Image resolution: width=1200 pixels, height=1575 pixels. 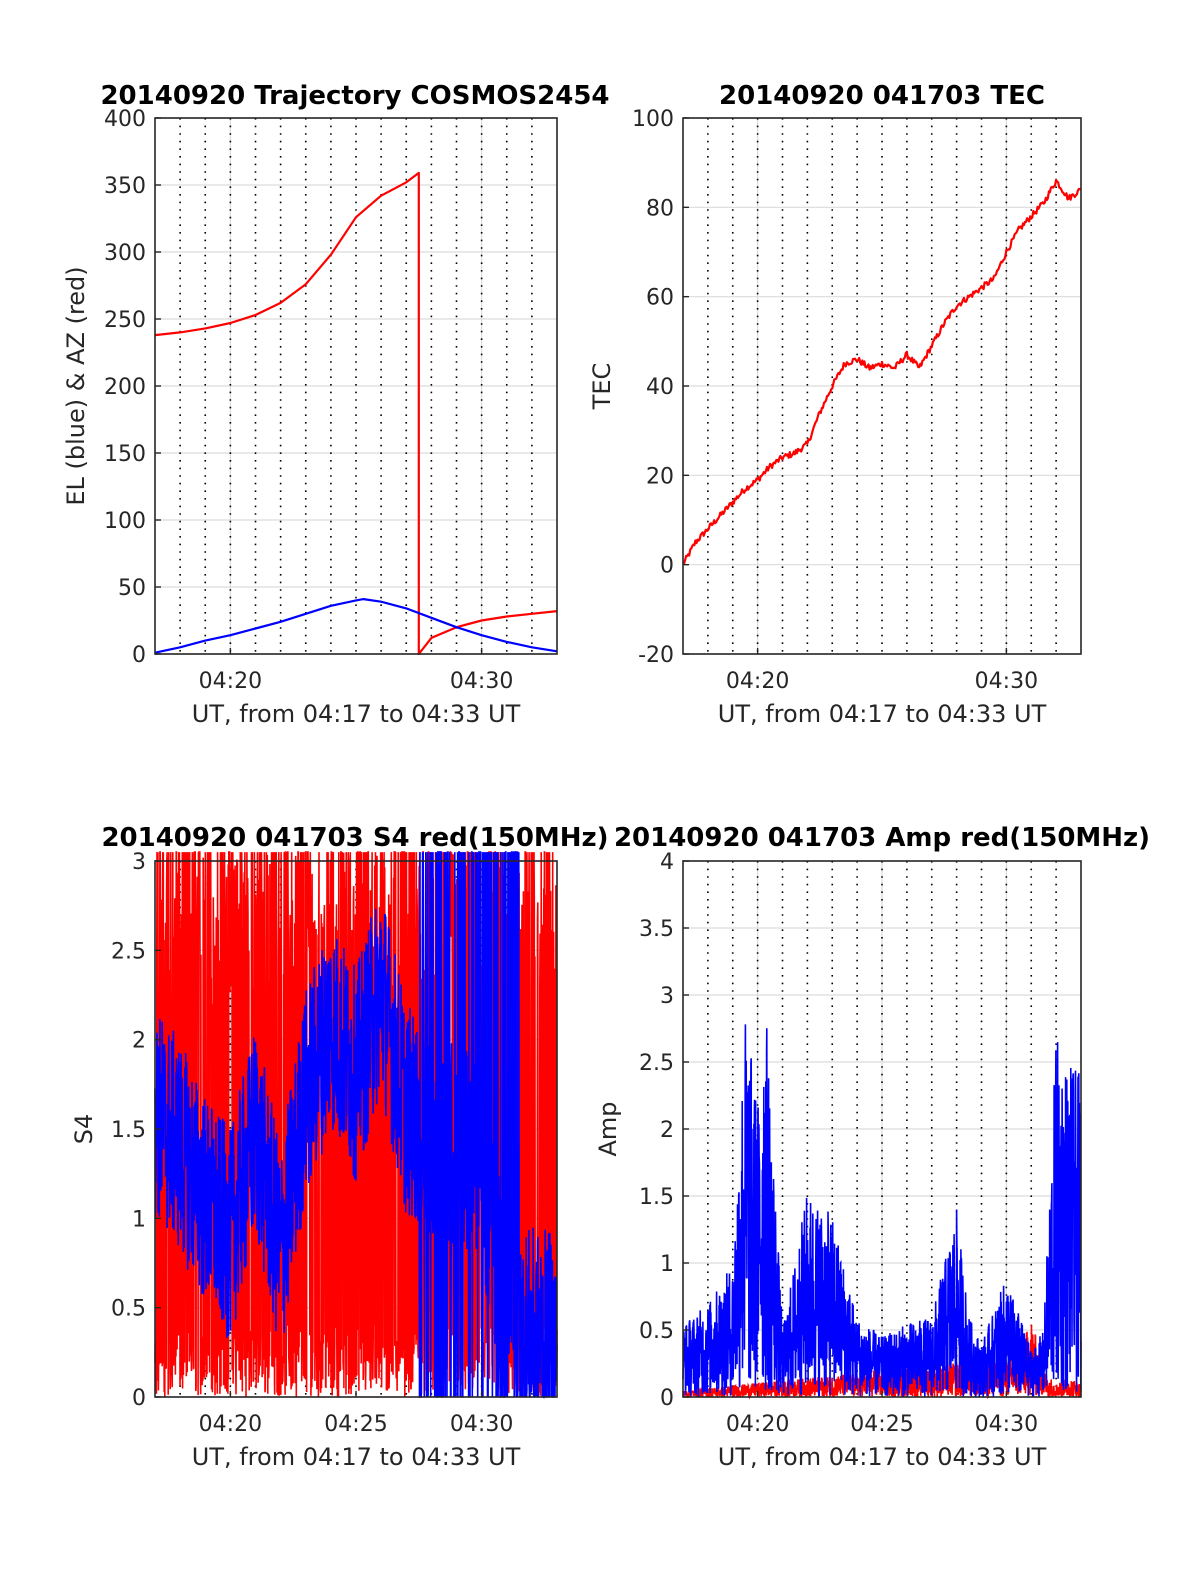 What do you see at coordinates (354, 96) in the screenshot?
I see `chart-title: 20140920 Trajectory COSMOS2454` at bounding box center [354, 96].